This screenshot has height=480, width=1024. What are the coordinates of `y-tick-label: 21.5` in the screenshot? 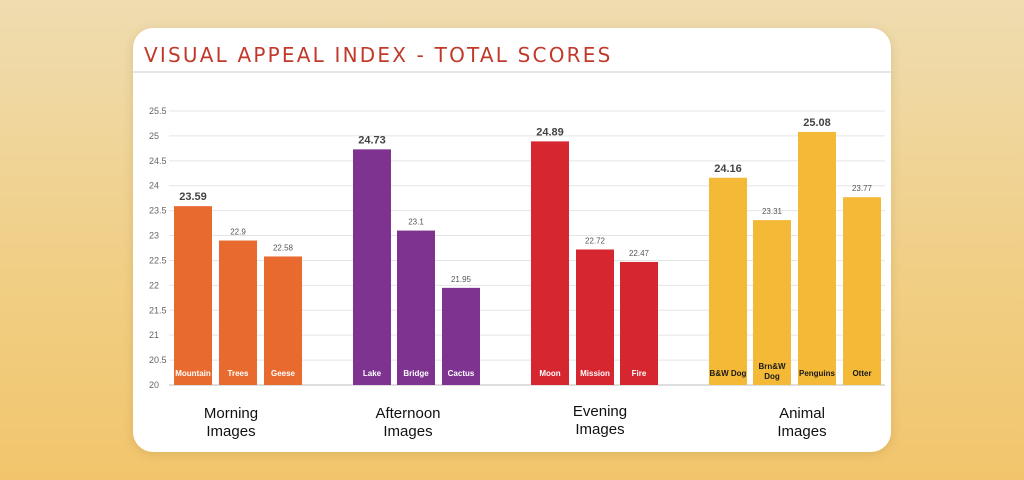 It's located at (158, 310).